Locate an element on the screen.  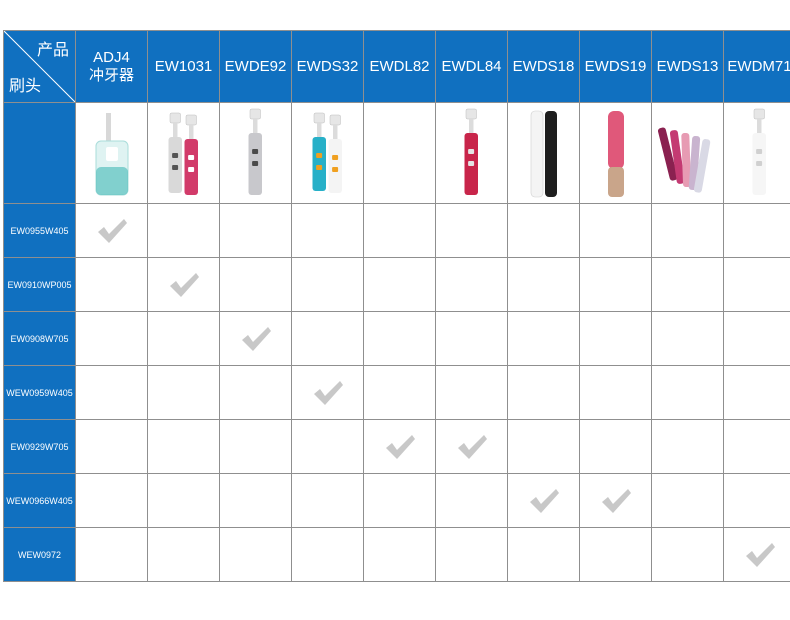
pink-gold-toothbrush-icon is located at coordinates (615, 154).